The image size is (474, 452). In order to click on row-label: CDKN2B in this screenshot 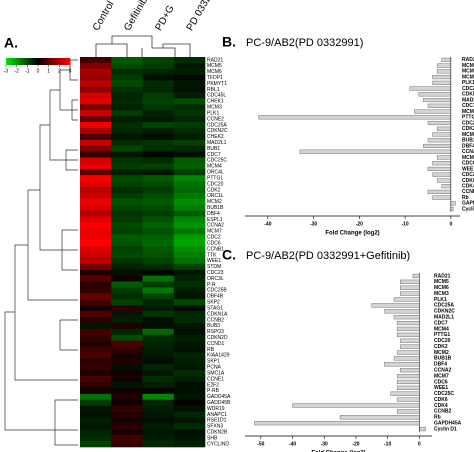, I will do `click(217, 433)`.